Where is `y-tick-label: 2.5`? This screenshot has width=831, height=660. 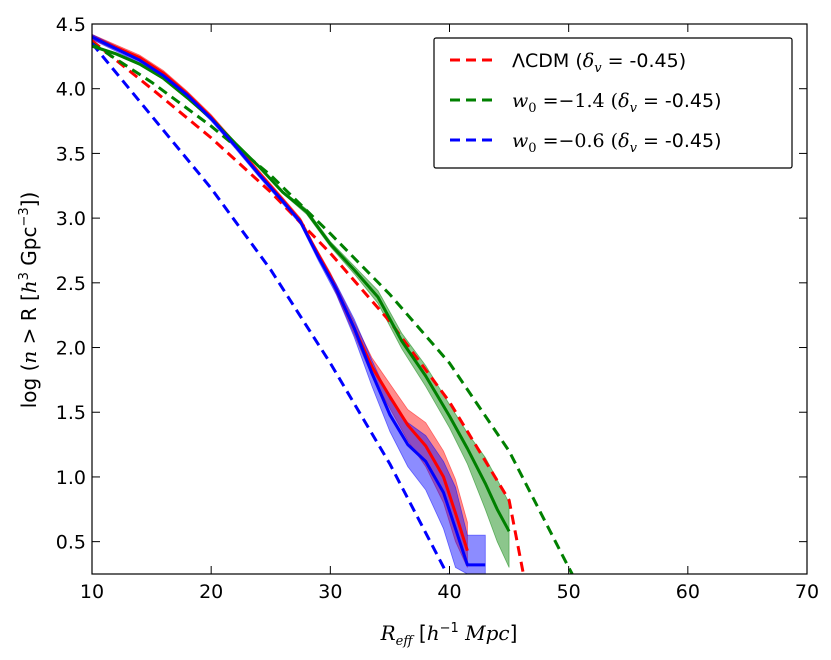 y-tick-label: 2.5 is located at coordinates (71, 284).